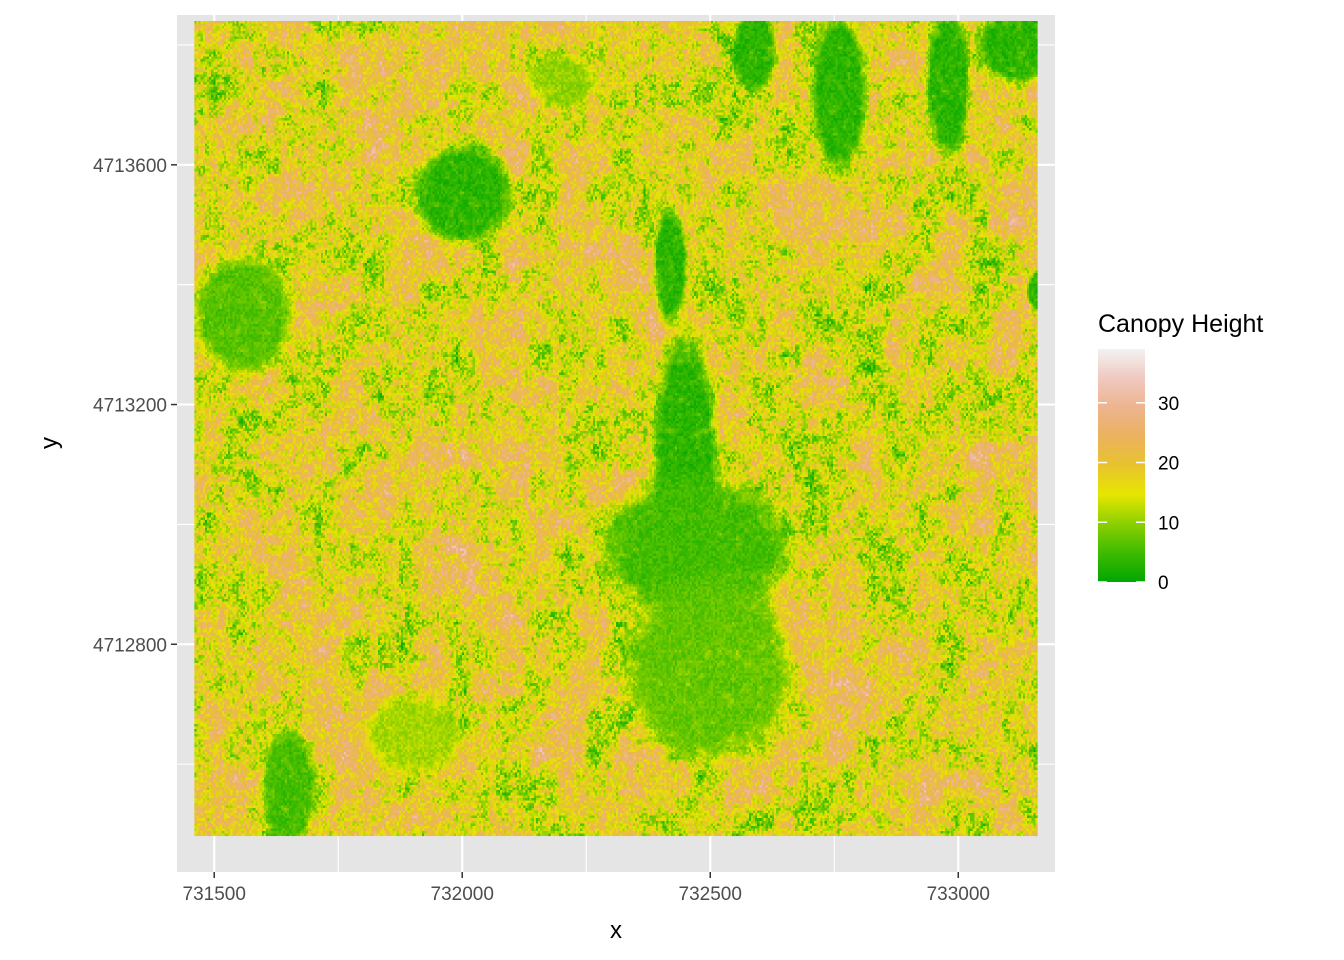 The image size is (1344, 960). Describe the element at coordinates (1180, 324) in the screenshot. I see `legend-title: Canopy Height` at that location.